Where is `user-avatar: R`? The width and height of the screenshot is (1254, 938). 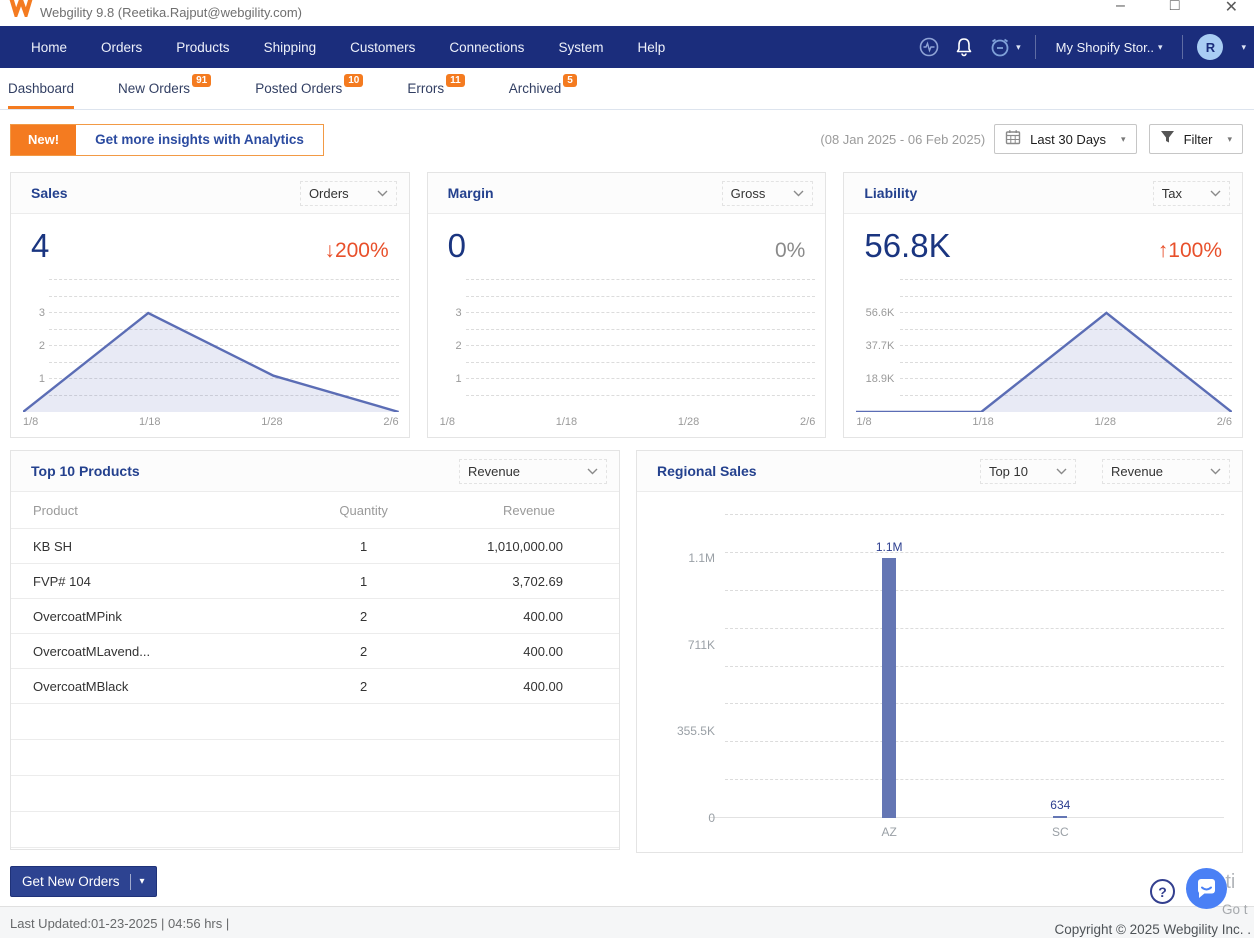 user-avatar: R is located at coordinates (1210, 47).